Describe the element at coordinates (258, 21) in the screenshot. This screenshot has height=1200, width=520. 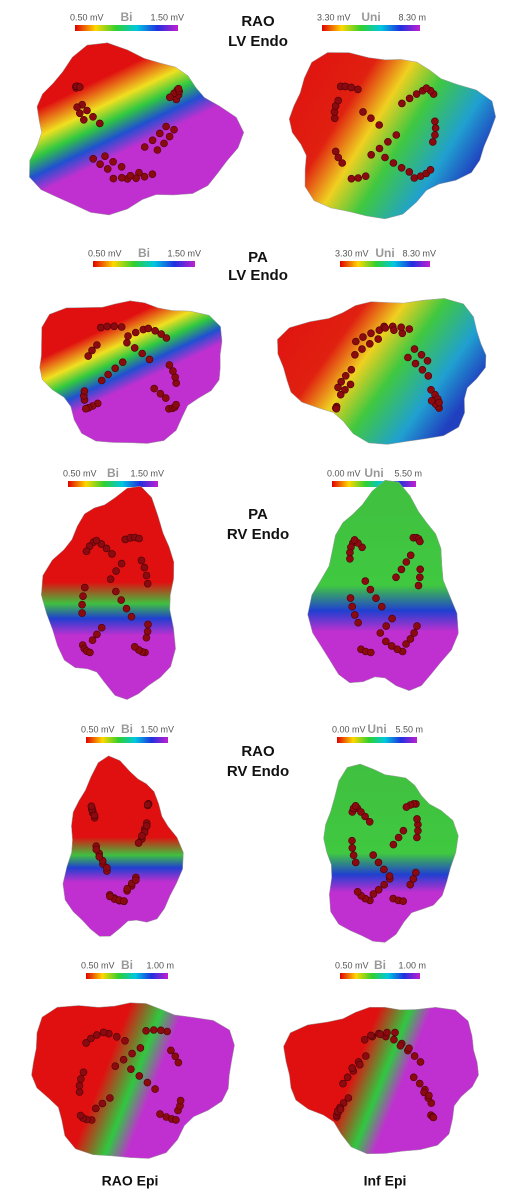
I see `view-label: RAO` at that location.